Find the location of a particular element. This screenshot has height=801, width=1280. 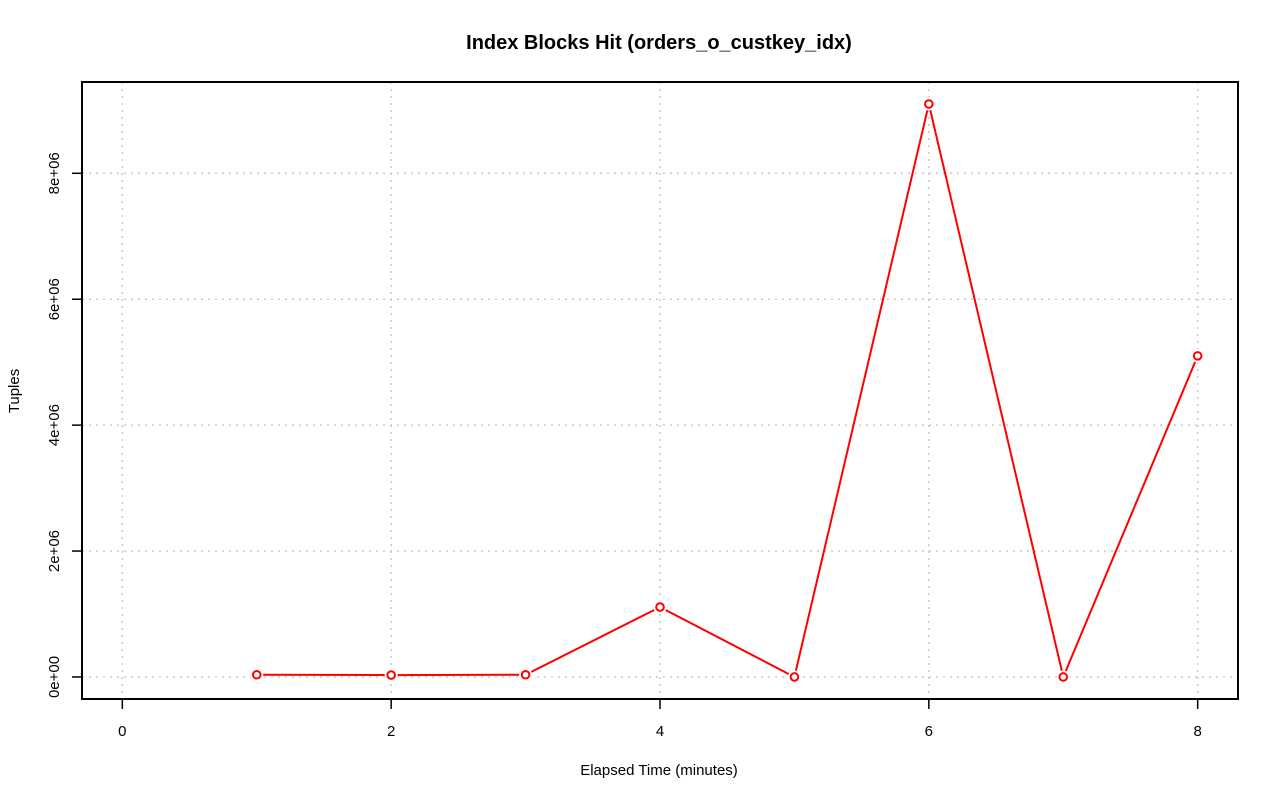

x-tick-label: 0 is located at coordinates (122, 731).